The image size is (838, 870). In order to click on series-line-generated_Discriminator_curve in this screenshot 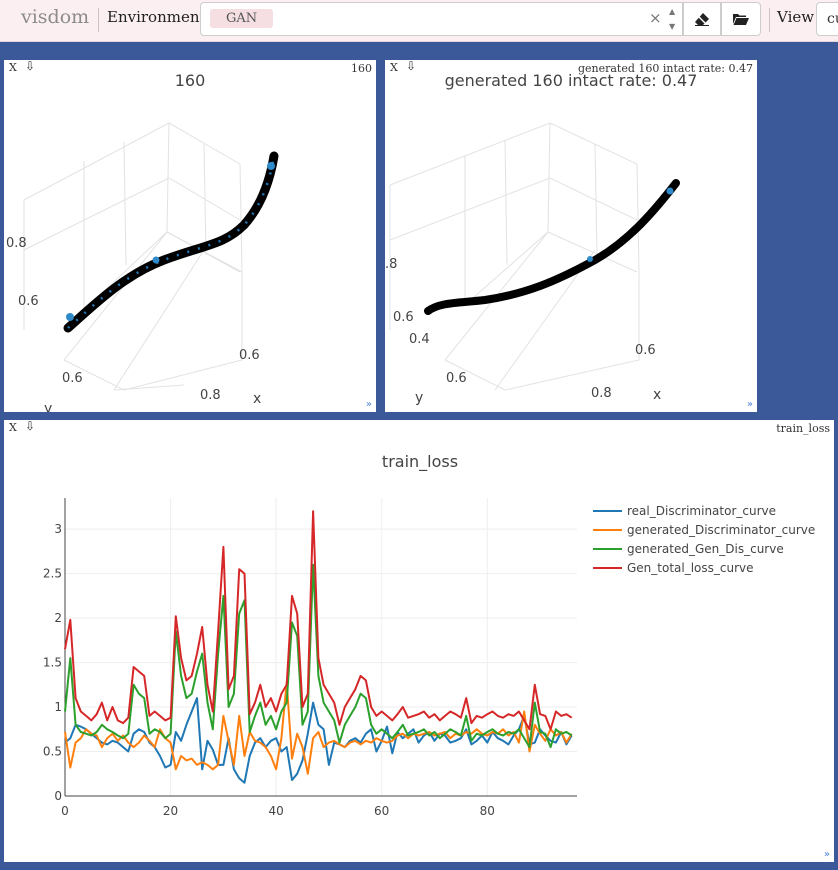, I will do `click(318, 728)`.